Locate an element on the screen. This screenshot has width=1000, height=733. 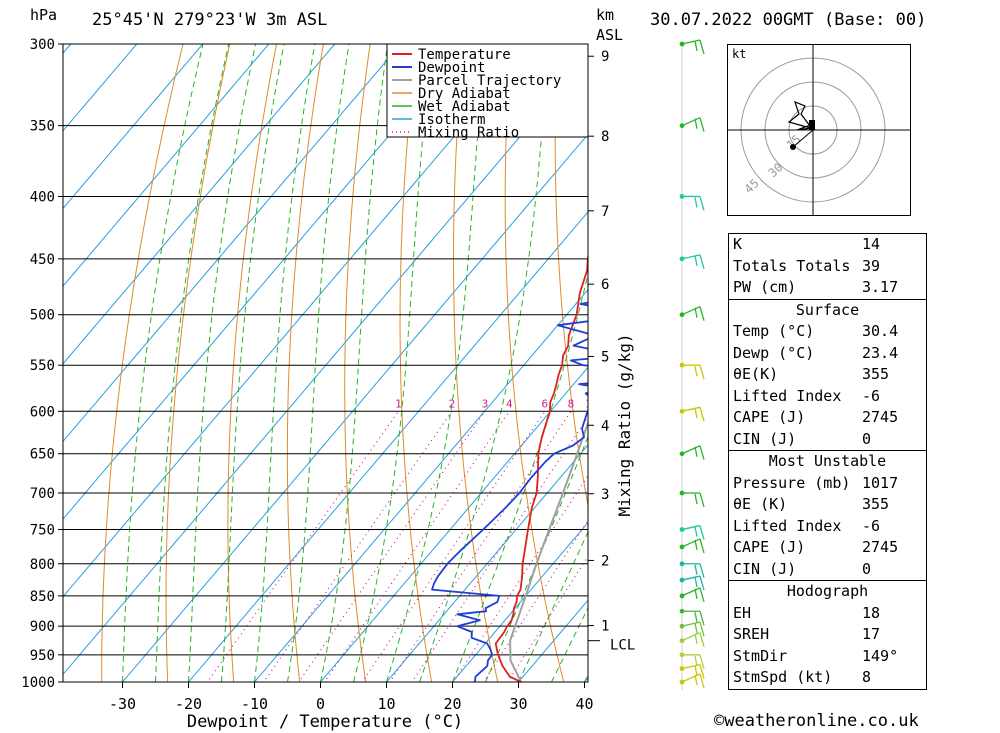
temperature-tick-label: 10 is located at coordinates (386, 704).